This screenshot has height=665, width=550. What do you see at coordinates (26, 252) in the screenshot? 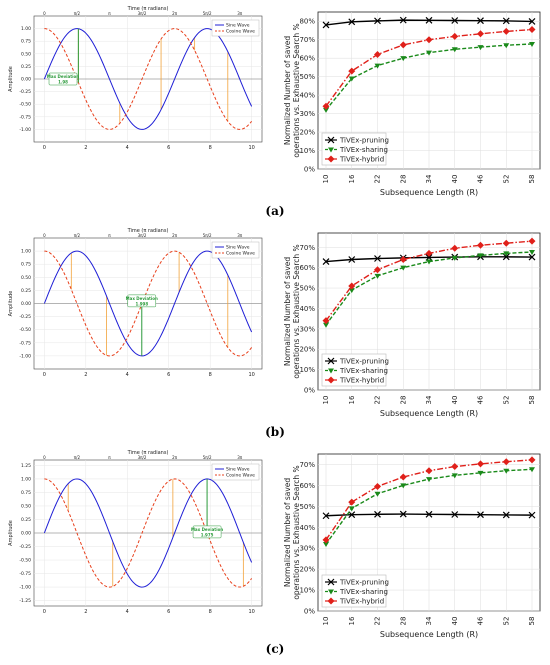
I see `y-tick-label: 1.00` at bounding box center [26, 252].